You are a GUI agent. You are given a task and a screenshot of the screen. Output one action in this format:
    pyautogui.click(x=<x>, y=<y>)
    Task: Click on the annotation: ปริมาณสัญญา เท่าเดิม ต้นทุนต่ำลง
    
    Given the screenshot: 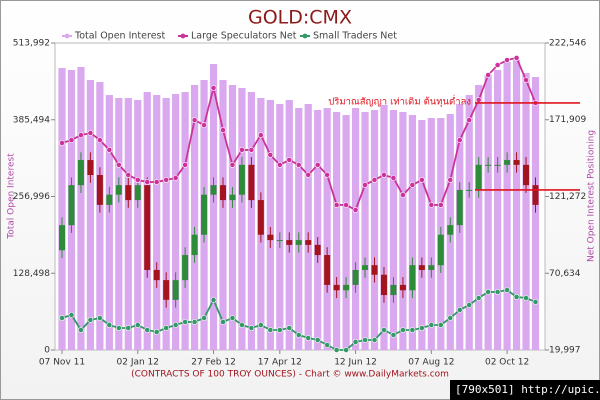 What is the action you would take?
    pyautogui.click(x=399, y=100)
    